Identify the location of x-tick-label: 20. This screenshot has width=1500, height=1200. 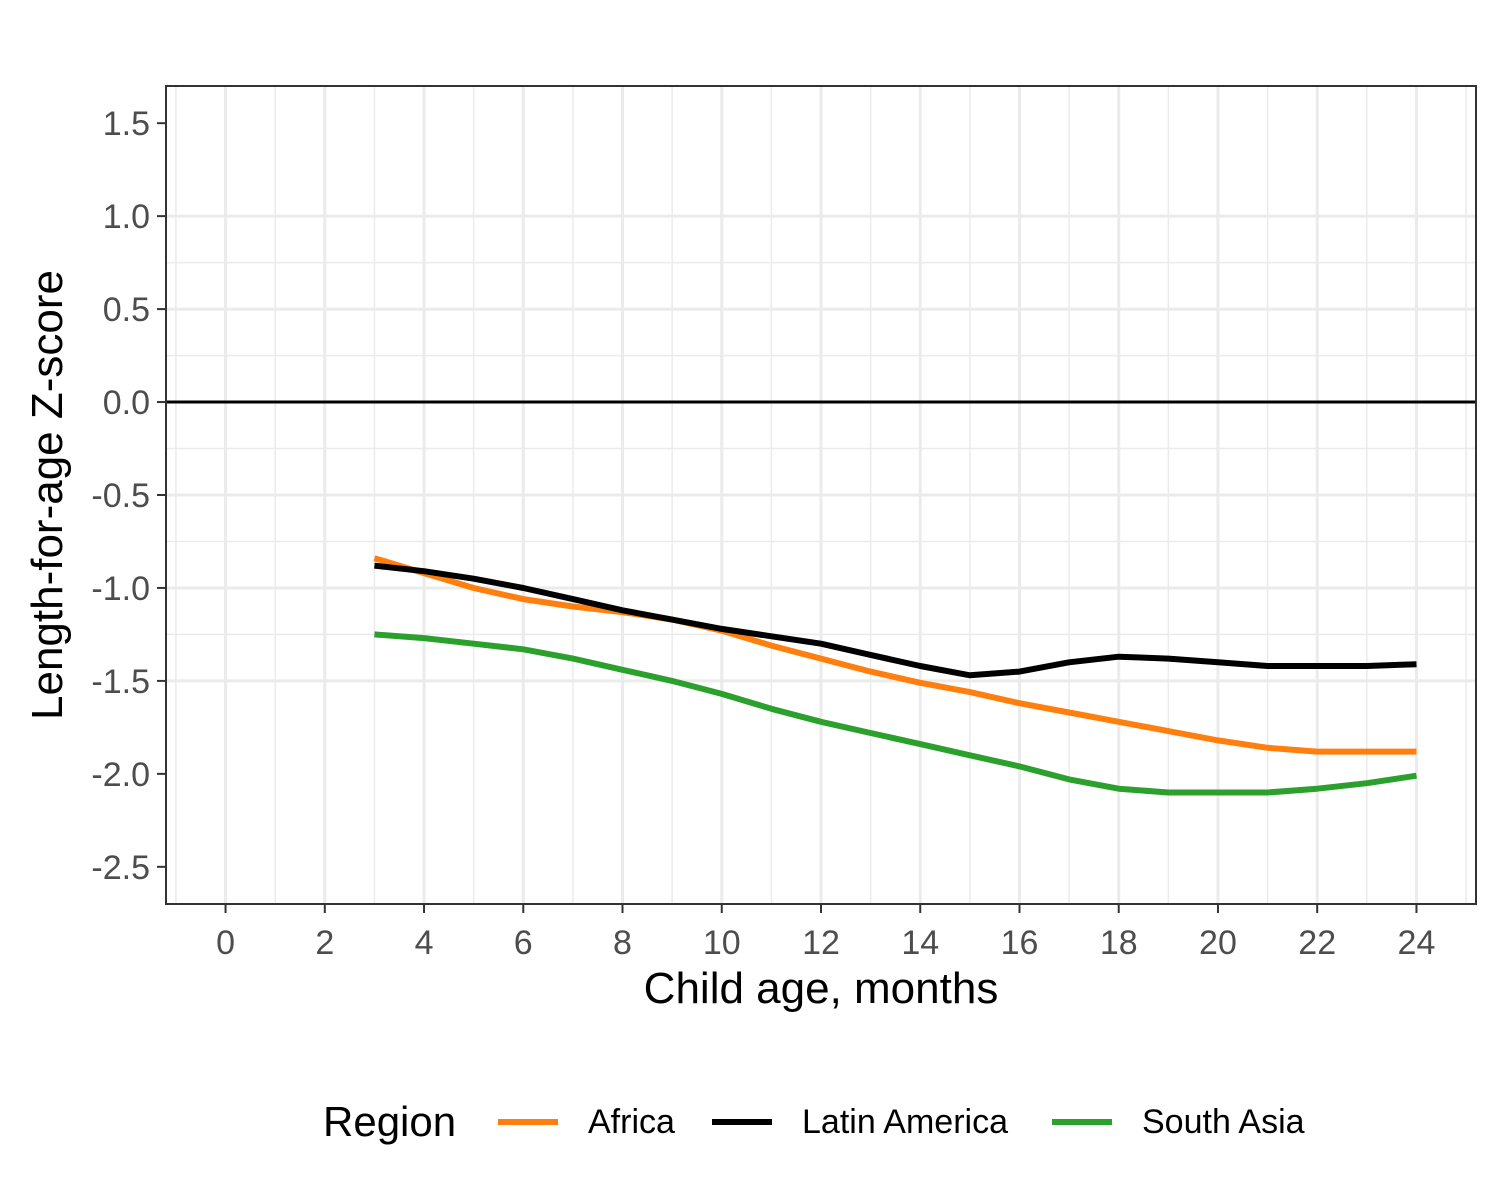
(1218, 943).